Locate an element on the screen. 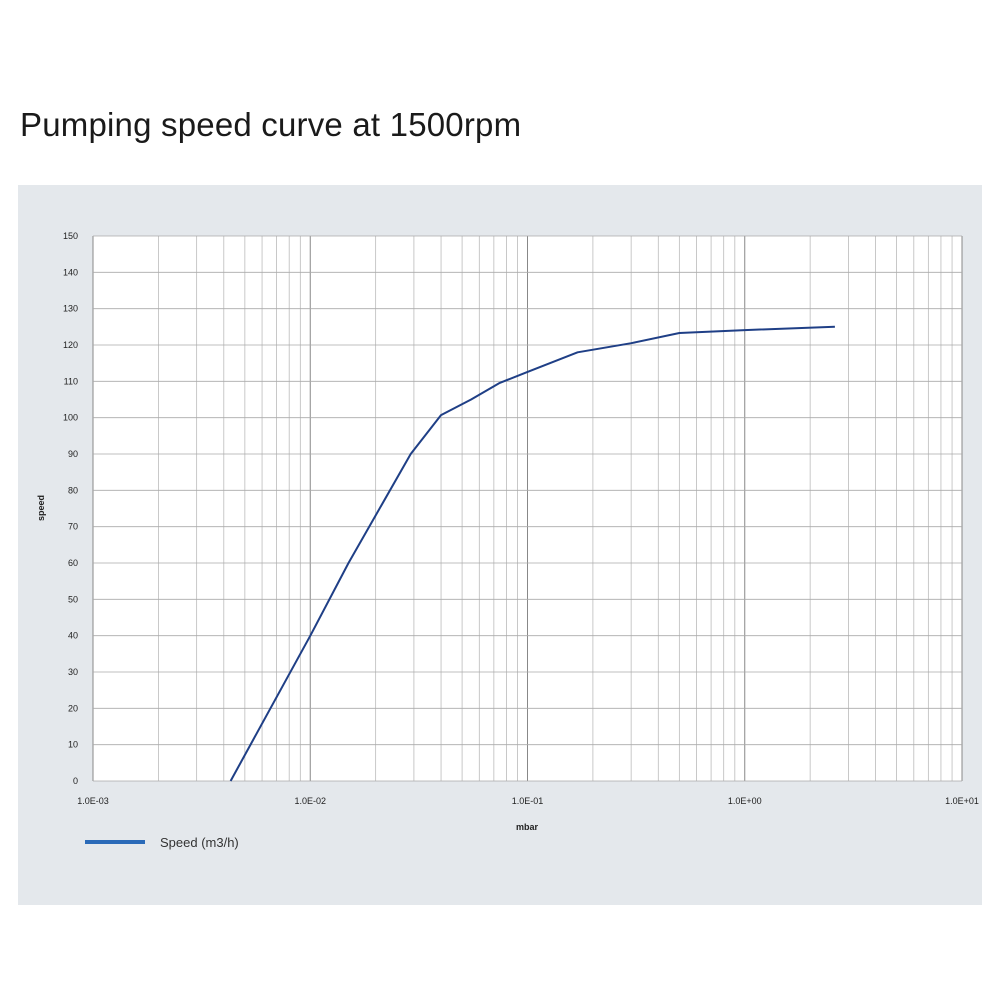  y-tick-label: 130 is located at coordinates (70, 309).